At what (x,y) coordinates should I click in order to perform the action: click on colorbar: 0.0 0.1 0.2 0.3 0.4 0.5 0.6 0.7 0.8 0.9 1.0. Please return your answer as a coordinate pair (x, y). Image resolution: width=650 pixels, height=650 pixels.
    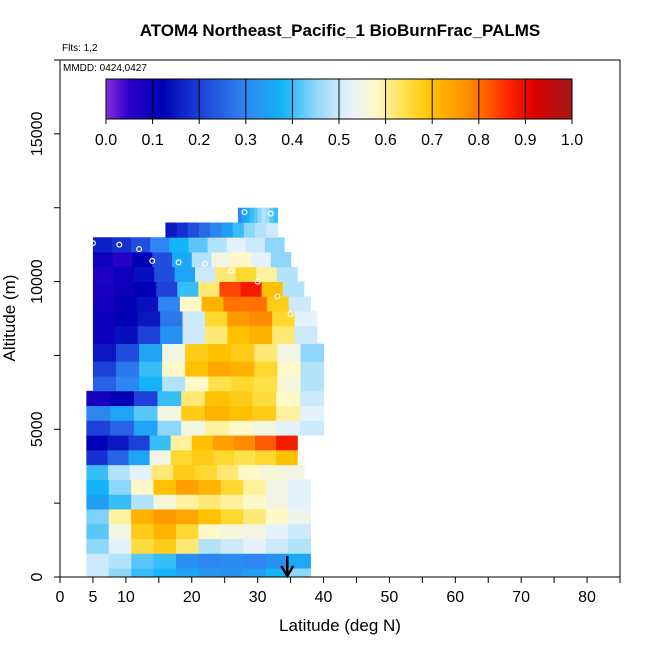
    Looking at the image, I should click on (339, 113).